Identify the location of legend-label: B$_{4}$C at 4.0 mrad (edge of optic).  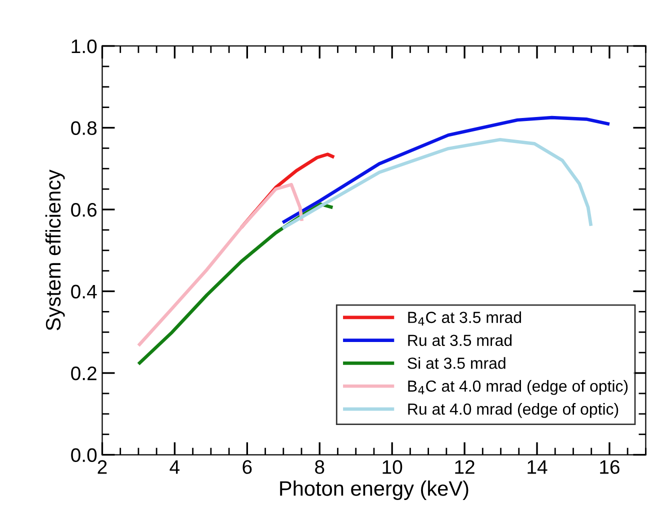
(518, 387).